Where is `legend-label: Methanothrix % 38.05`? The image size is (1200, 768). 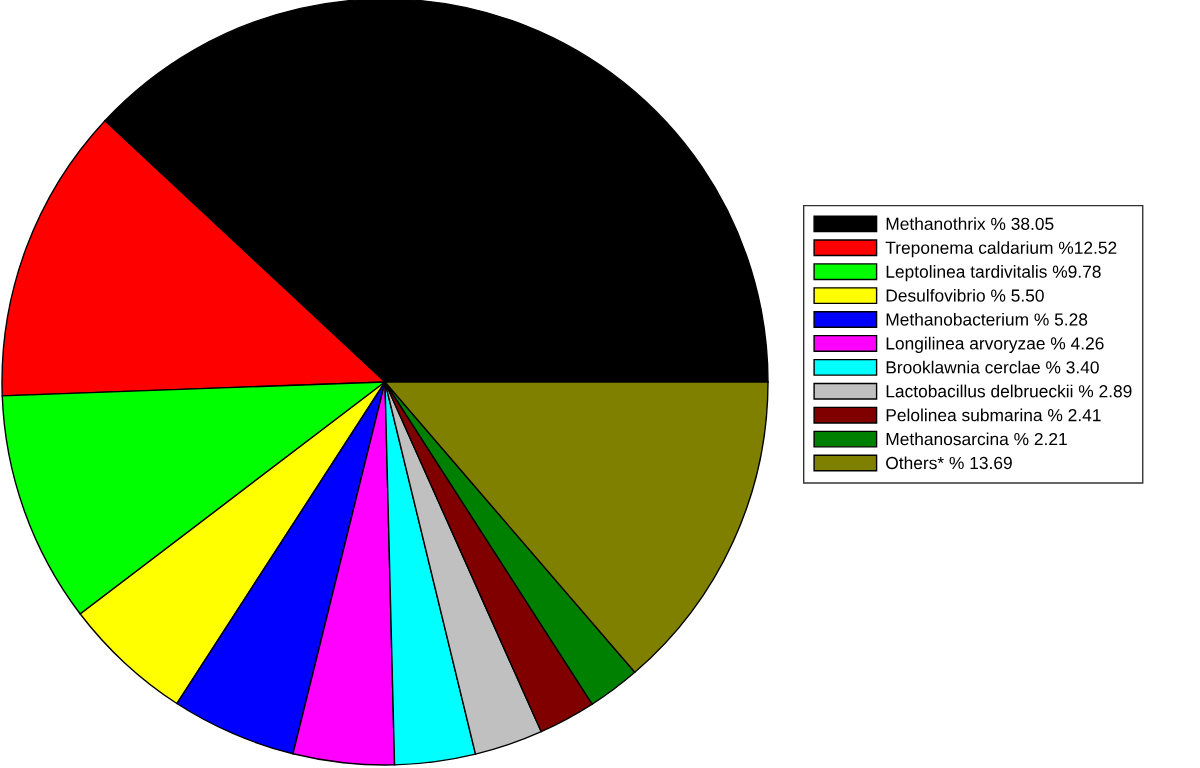
legend-label: Methanothrix % 38.05 is located at coordinates (970, 223).